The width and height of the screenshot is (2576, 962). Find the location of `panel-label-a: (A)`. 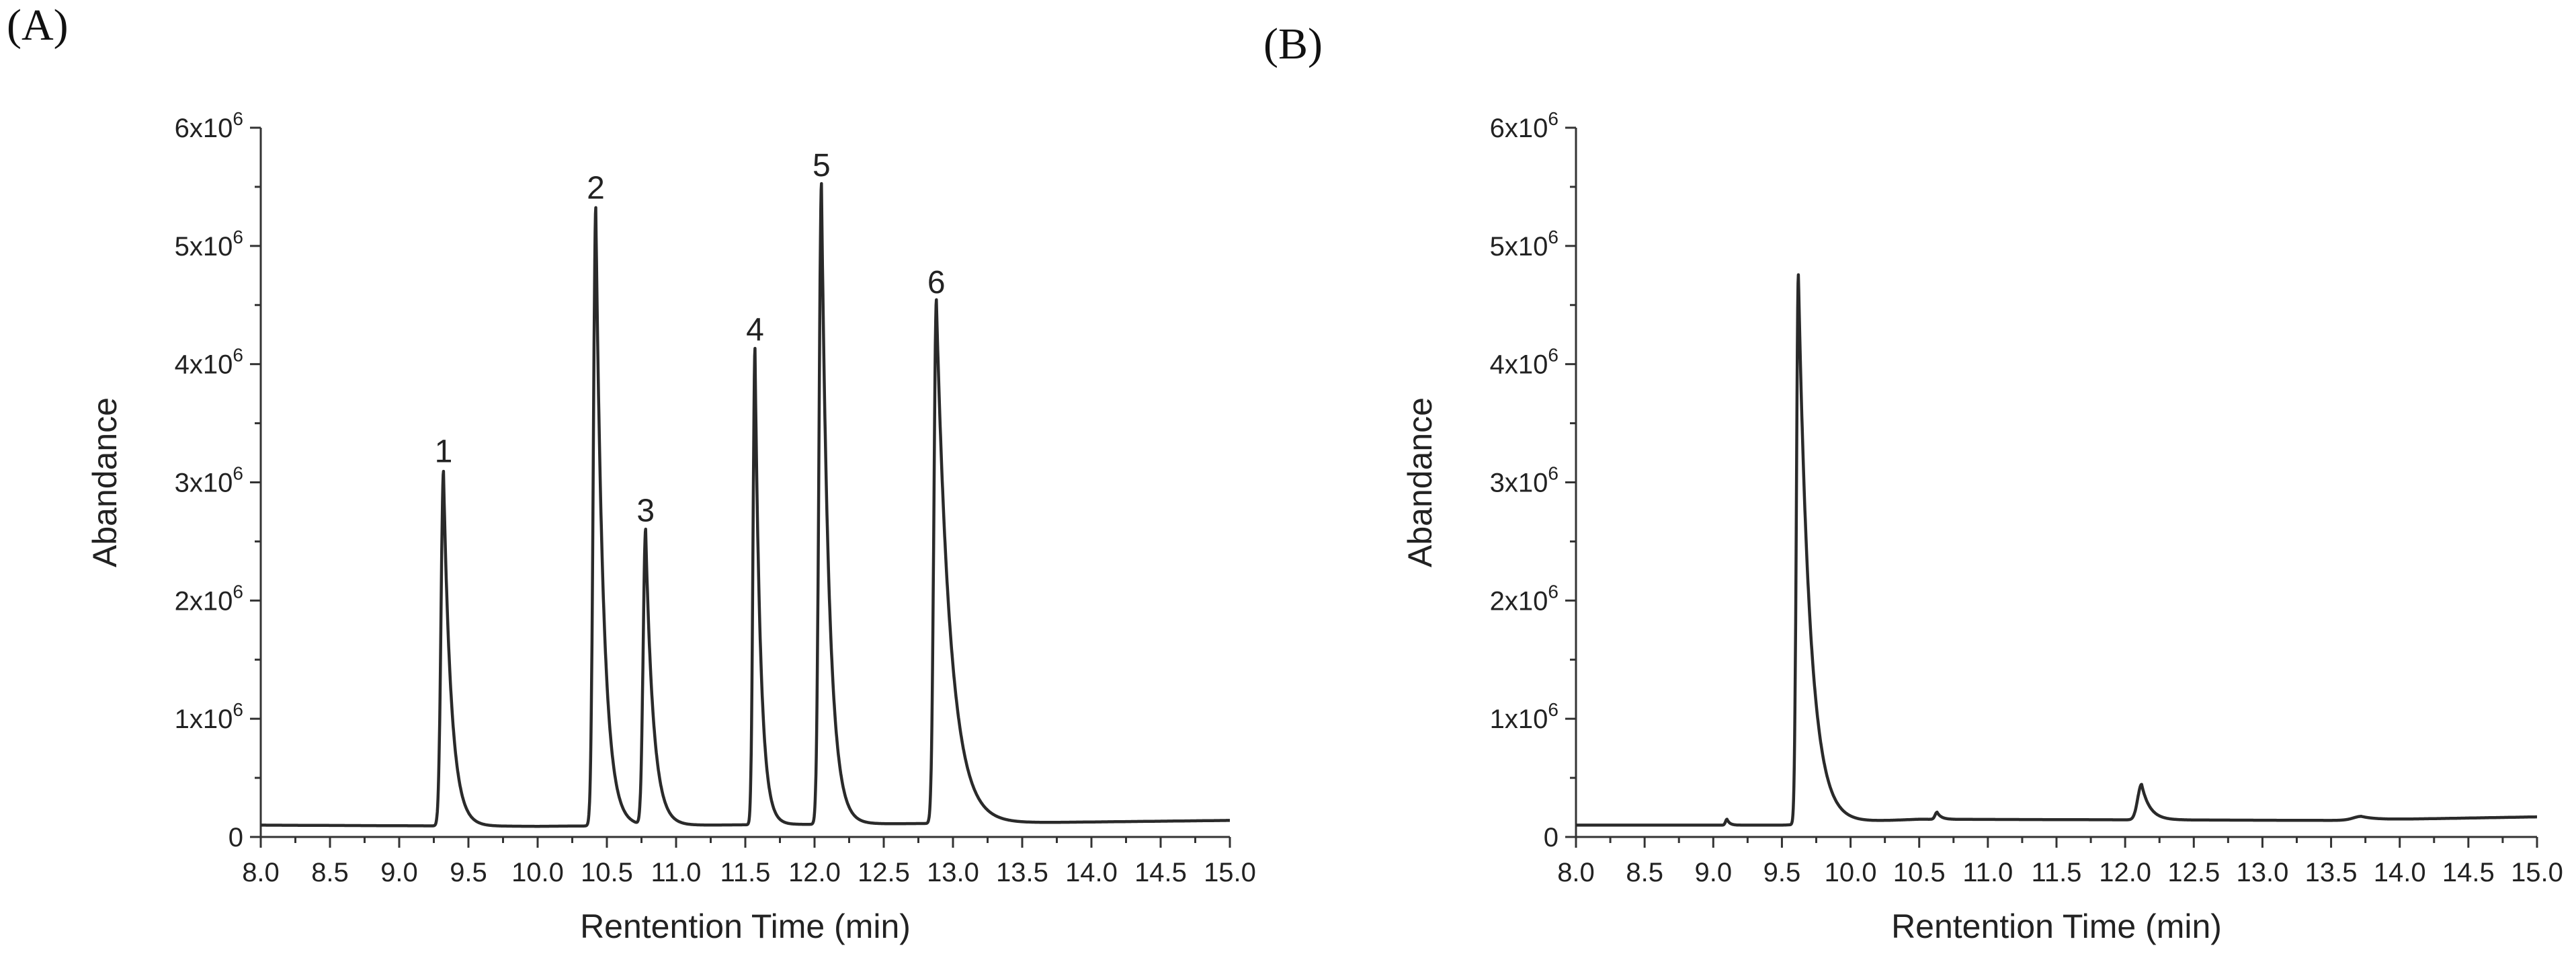

panel-label-a: (A) is located at coordinates (38, 26).